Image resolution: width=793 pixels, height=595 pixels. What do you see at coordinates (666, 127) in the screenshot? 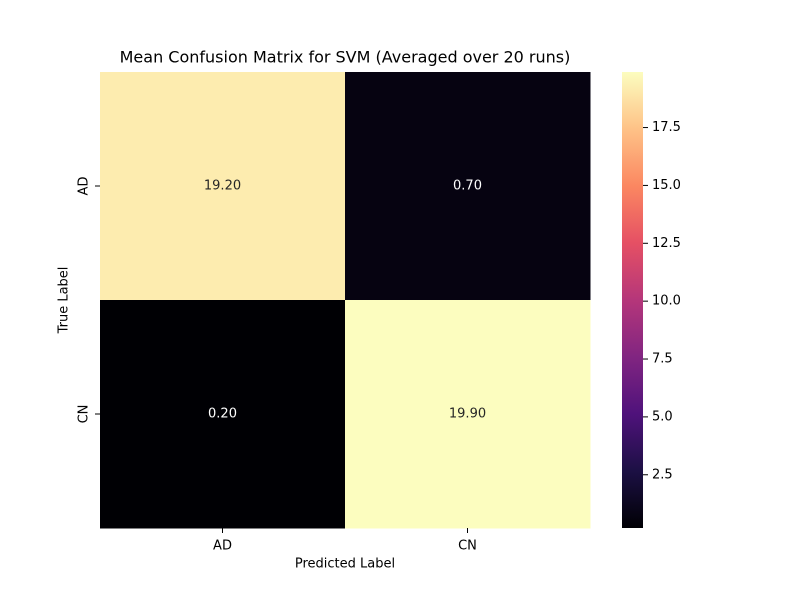
I see `colorbar-tick-label: 17.5` at bounding box center [666, 127].